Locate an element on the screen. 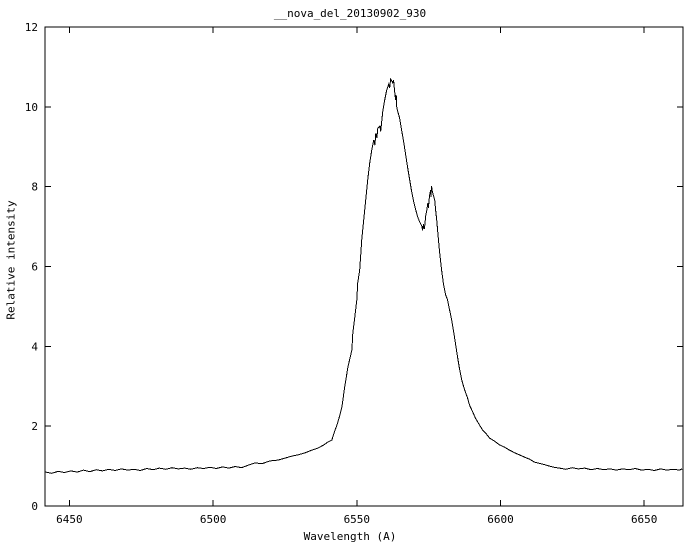 The width and height of the screenshot is (700, 550). y-tick-label: 6 is located at coordinates (34, 267).